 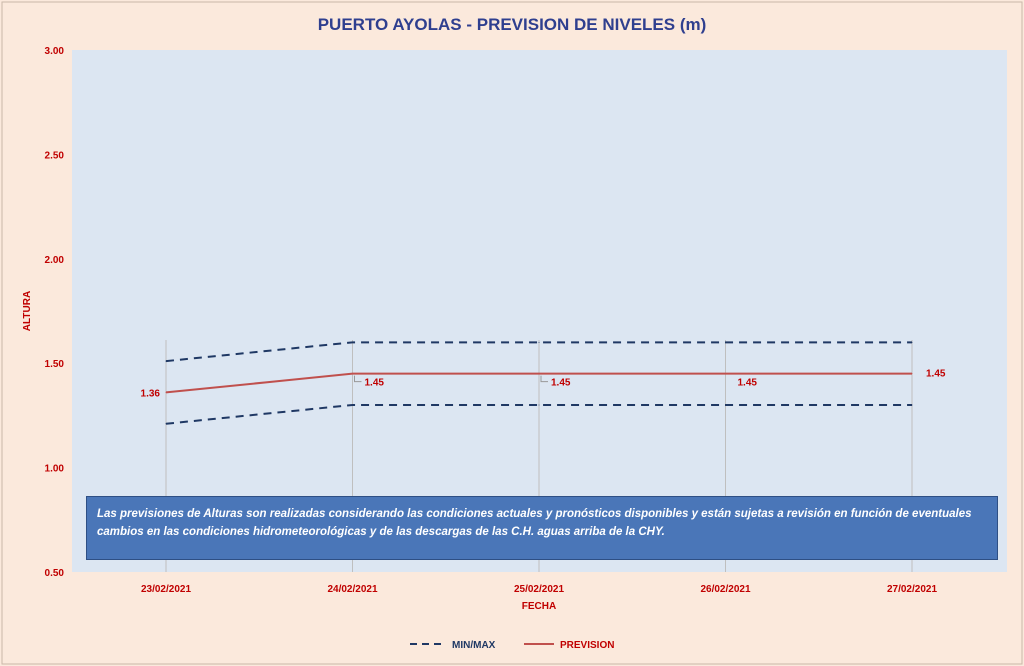 What do you see at coordinates (55, 573) in the screenshot?
I see `y-tick-label: 0.50` at bounding box center [55, 573].